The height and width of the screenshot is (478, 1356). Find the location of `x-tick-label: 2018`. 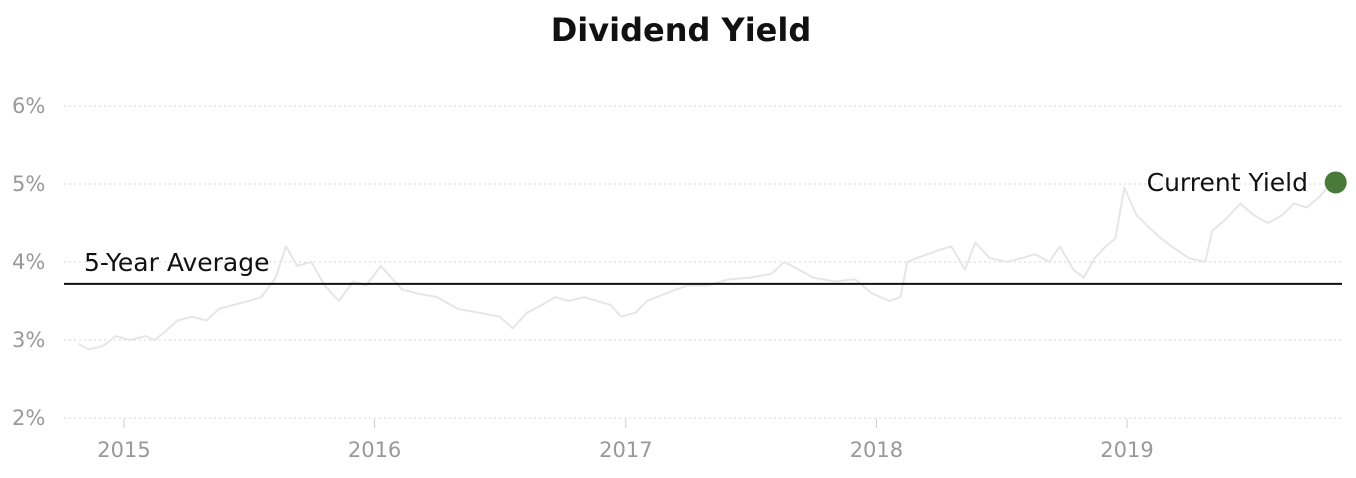

x-tick-label: 2018 is located at coordinates (876, 450).